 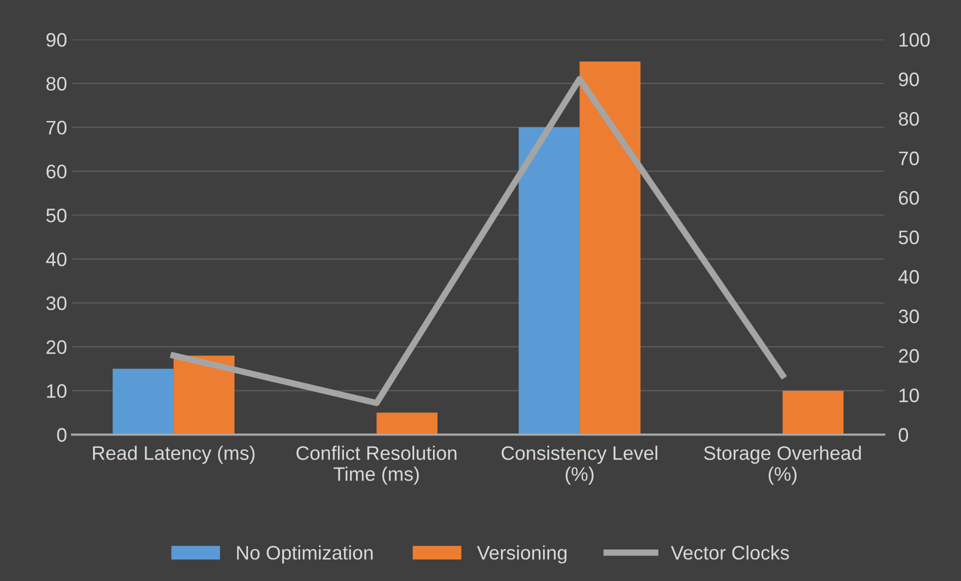 What do you see at coordinates (56, 259) in the screenshot?
I see `y-tick-label: 40` at bounding box center [56, 259].